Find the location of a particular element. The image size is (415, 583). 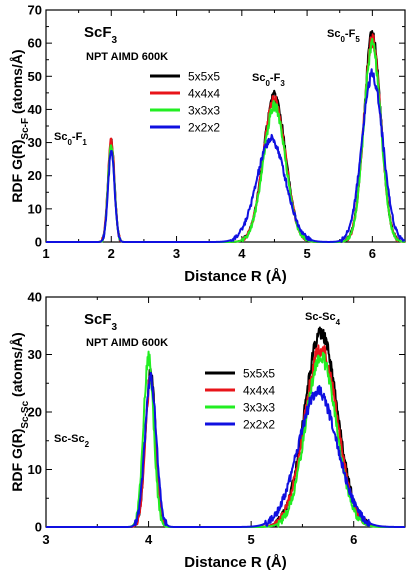

y-tick-label: 50 is located at coordinates (35, 76).